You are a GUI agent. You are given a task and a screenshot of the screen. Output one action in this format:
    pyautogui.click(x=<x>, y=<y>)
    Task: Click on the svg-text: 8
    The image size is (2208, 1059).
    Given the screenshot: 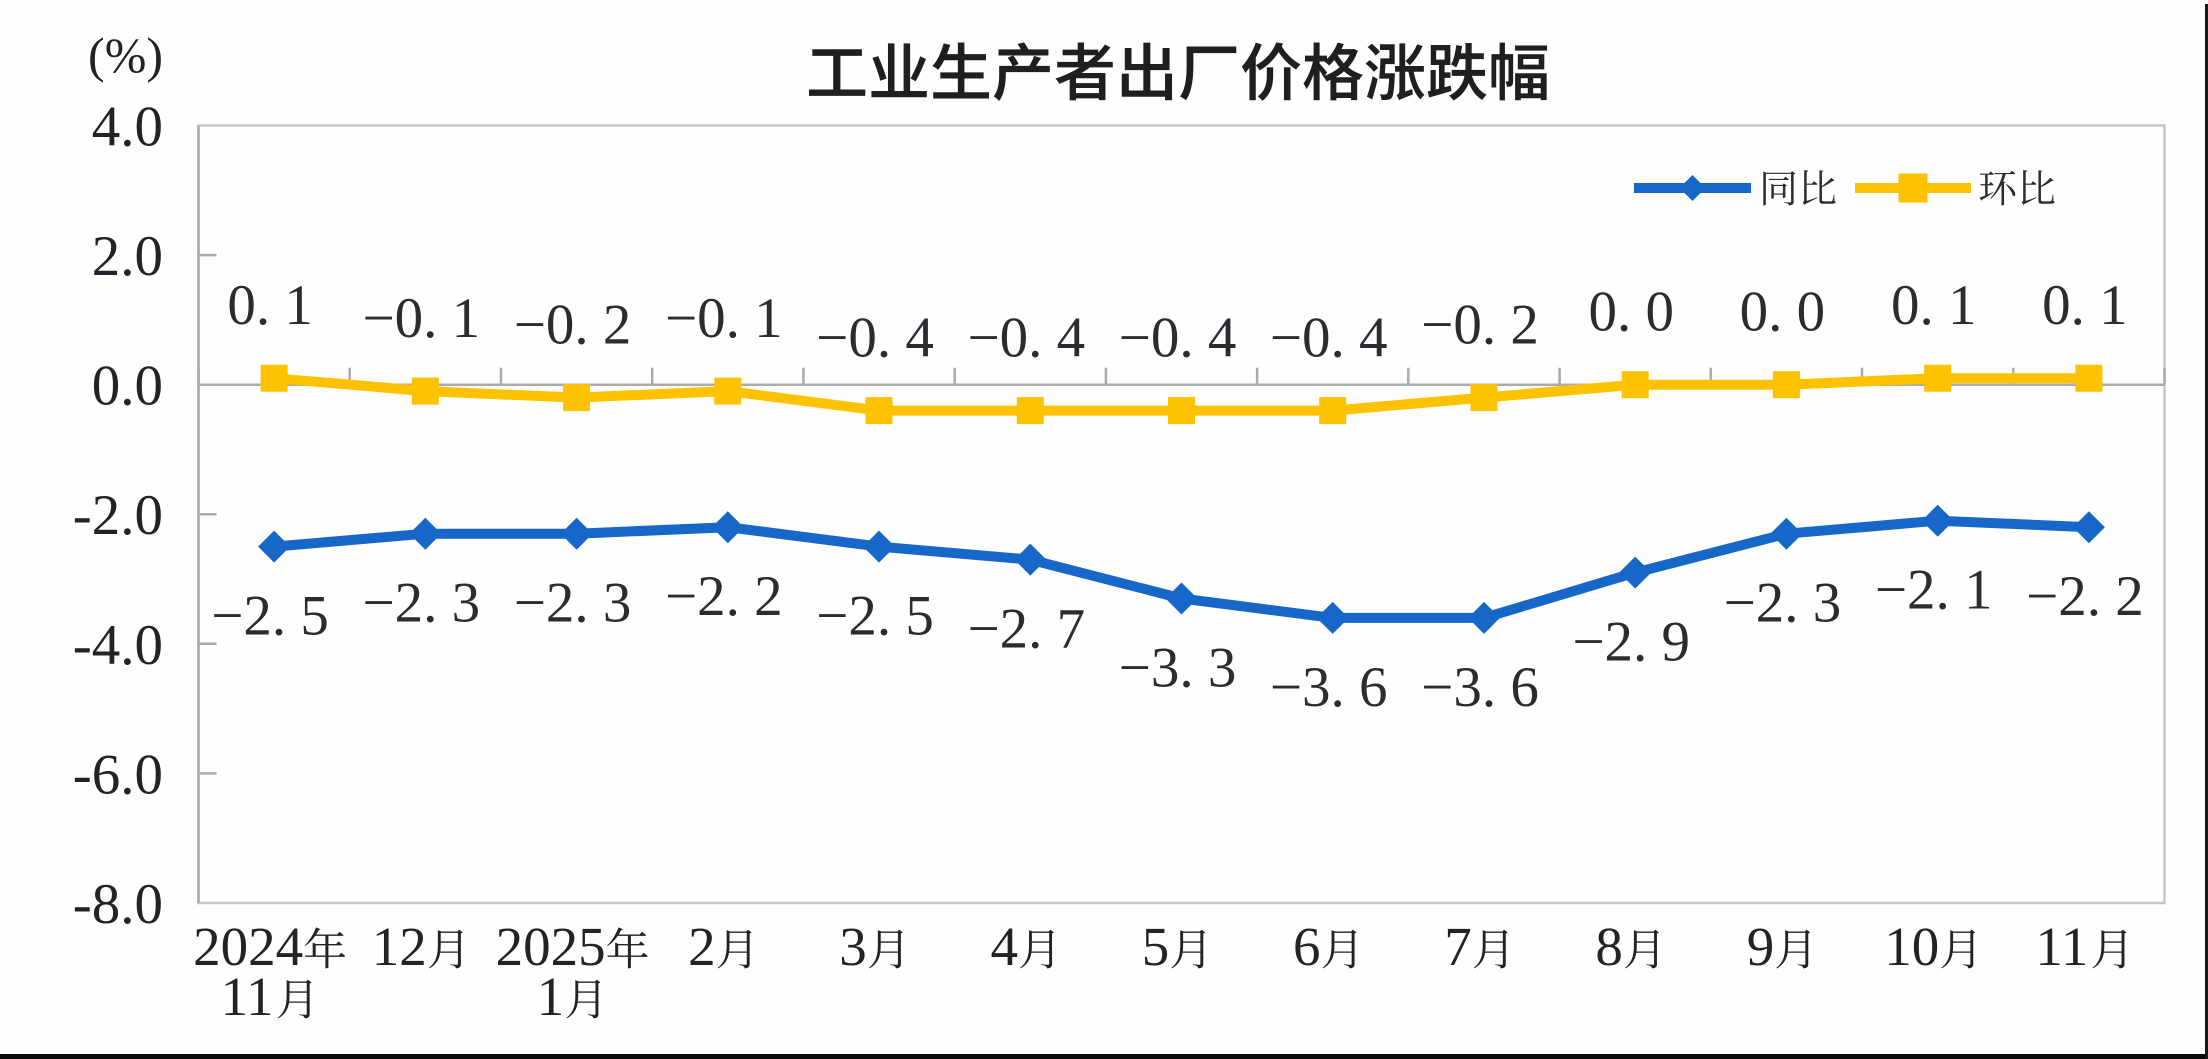 What is the action you would take?
    pyautogui.click(x=1609, y=946)
    